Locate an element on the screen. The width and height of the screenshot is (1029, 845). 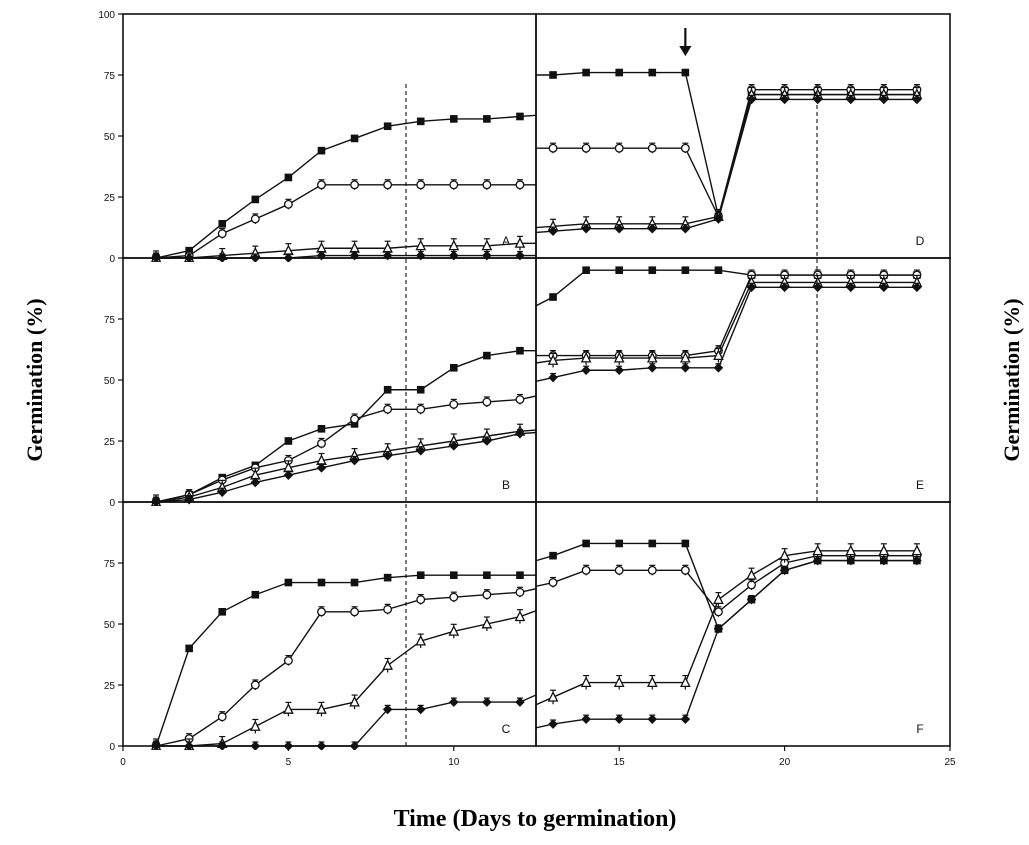
series-line-open-circle is located at coordinates (346, 221).